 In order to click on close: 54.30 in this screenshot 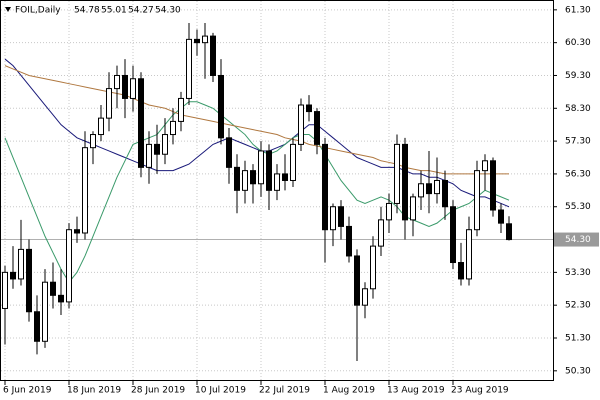, I will do `click(168, 11)`.